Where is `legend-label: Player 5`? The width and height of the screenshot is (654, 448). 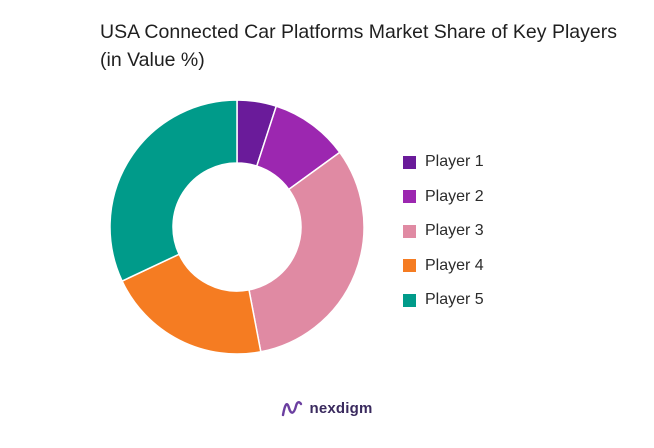 legend-label: Player 5 is located at coordinates (454, 300).